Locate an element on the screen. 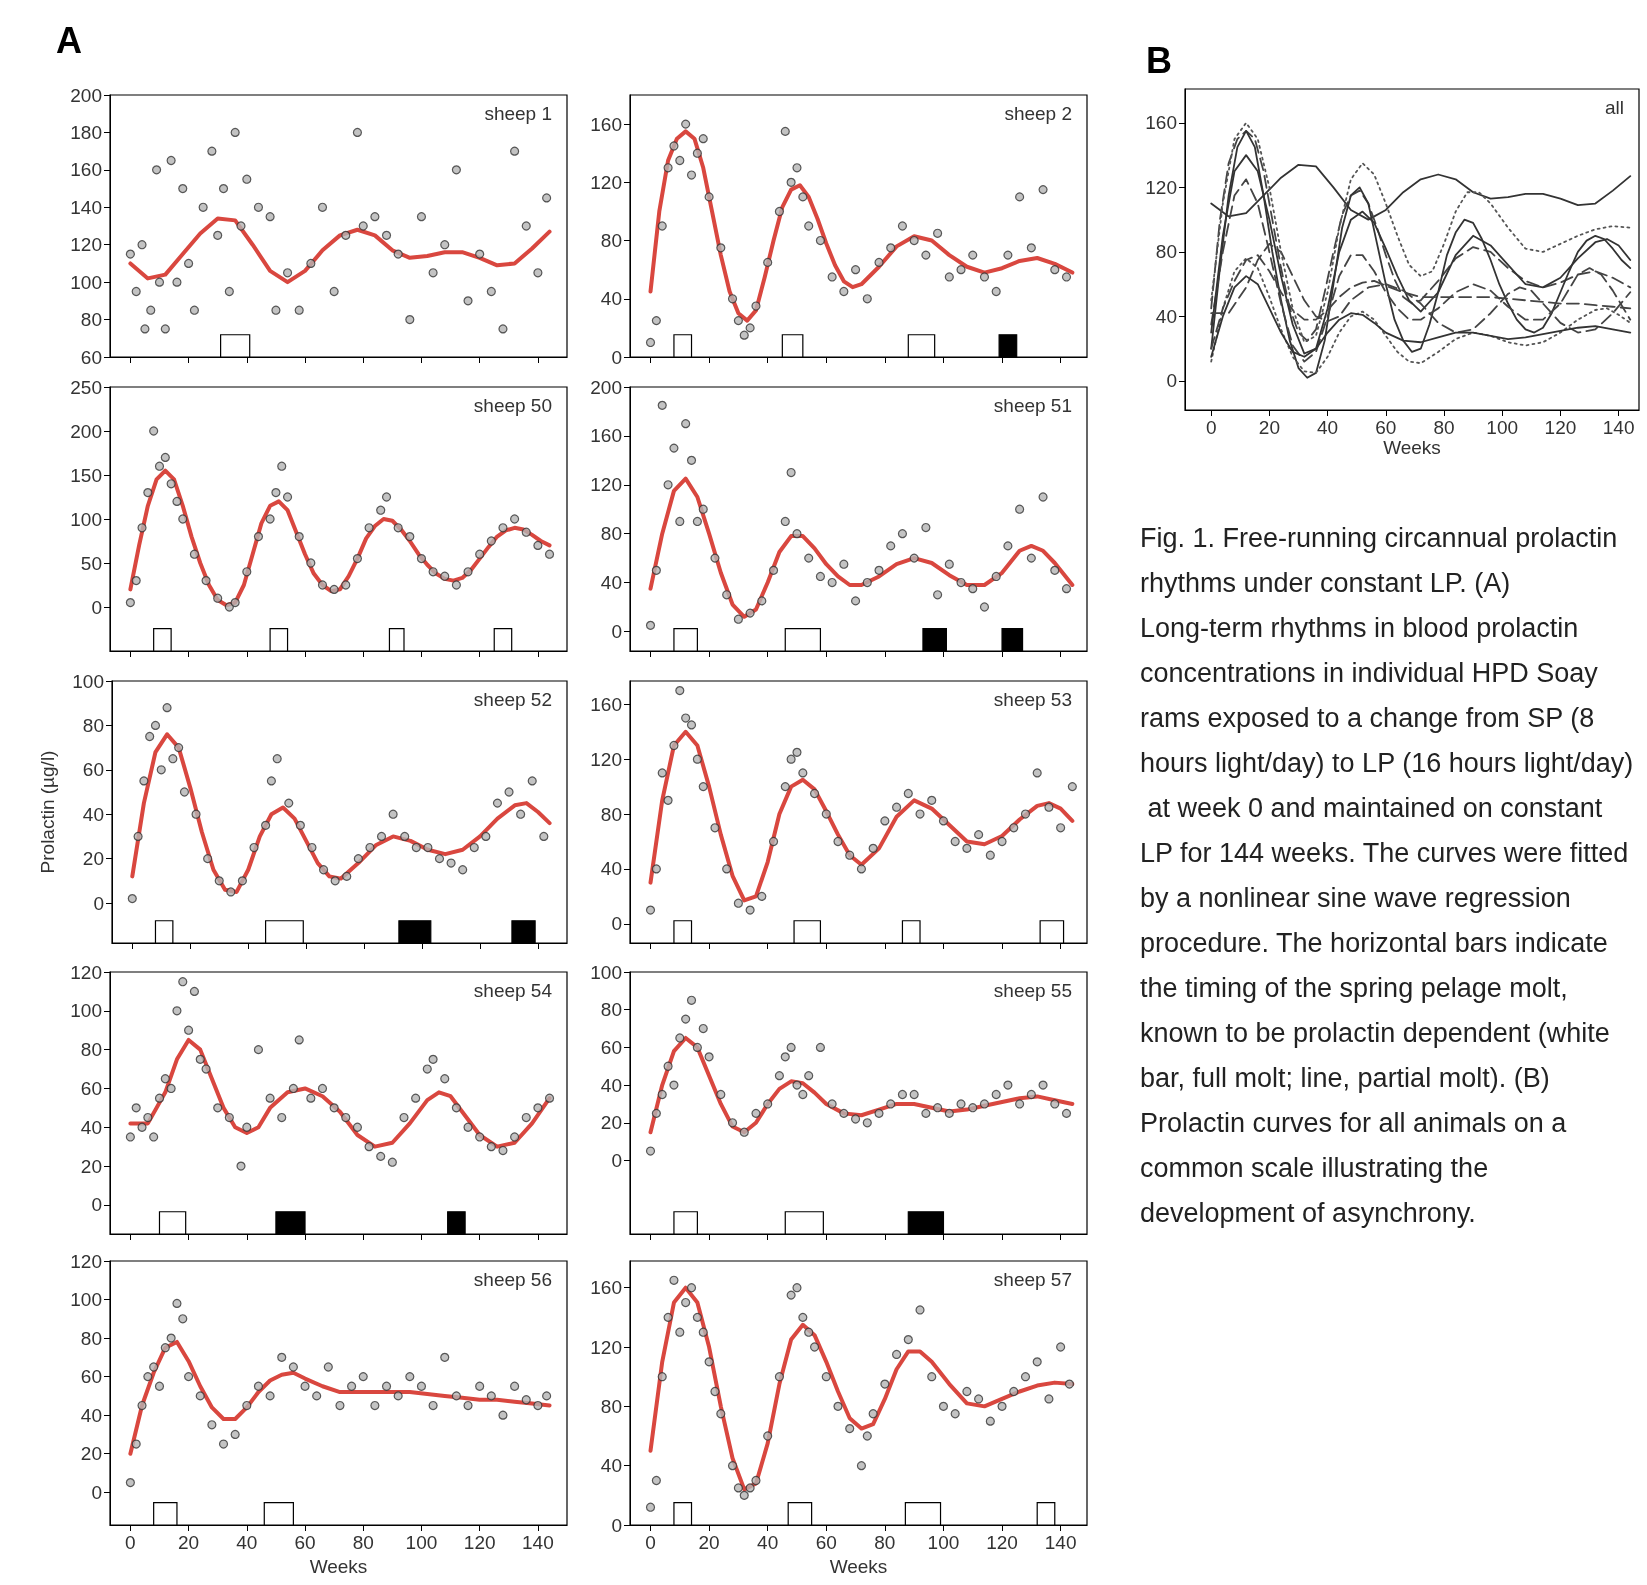 This screenshot has height=1585, width=1647. y-tick-label: 50 is located at coordinates (91, 563).